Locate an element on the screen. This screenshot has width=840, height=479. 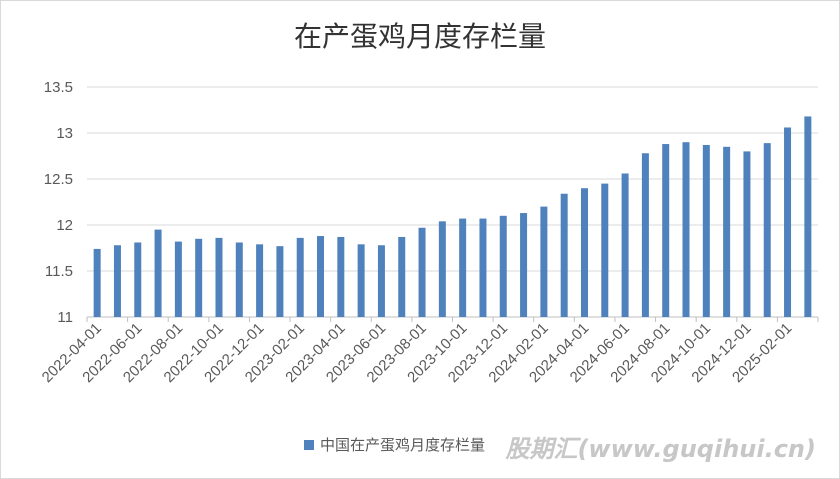
legend-label: 中国在产蛋鸡月度存栏量 is located at coordinates (402, 445).